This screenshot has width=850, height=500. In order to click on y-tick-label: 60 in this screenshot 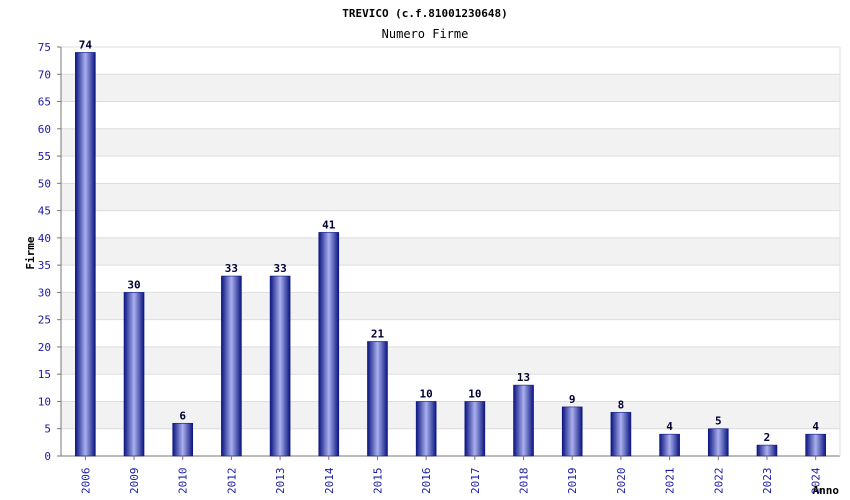, I will do `click(44, 129)`.